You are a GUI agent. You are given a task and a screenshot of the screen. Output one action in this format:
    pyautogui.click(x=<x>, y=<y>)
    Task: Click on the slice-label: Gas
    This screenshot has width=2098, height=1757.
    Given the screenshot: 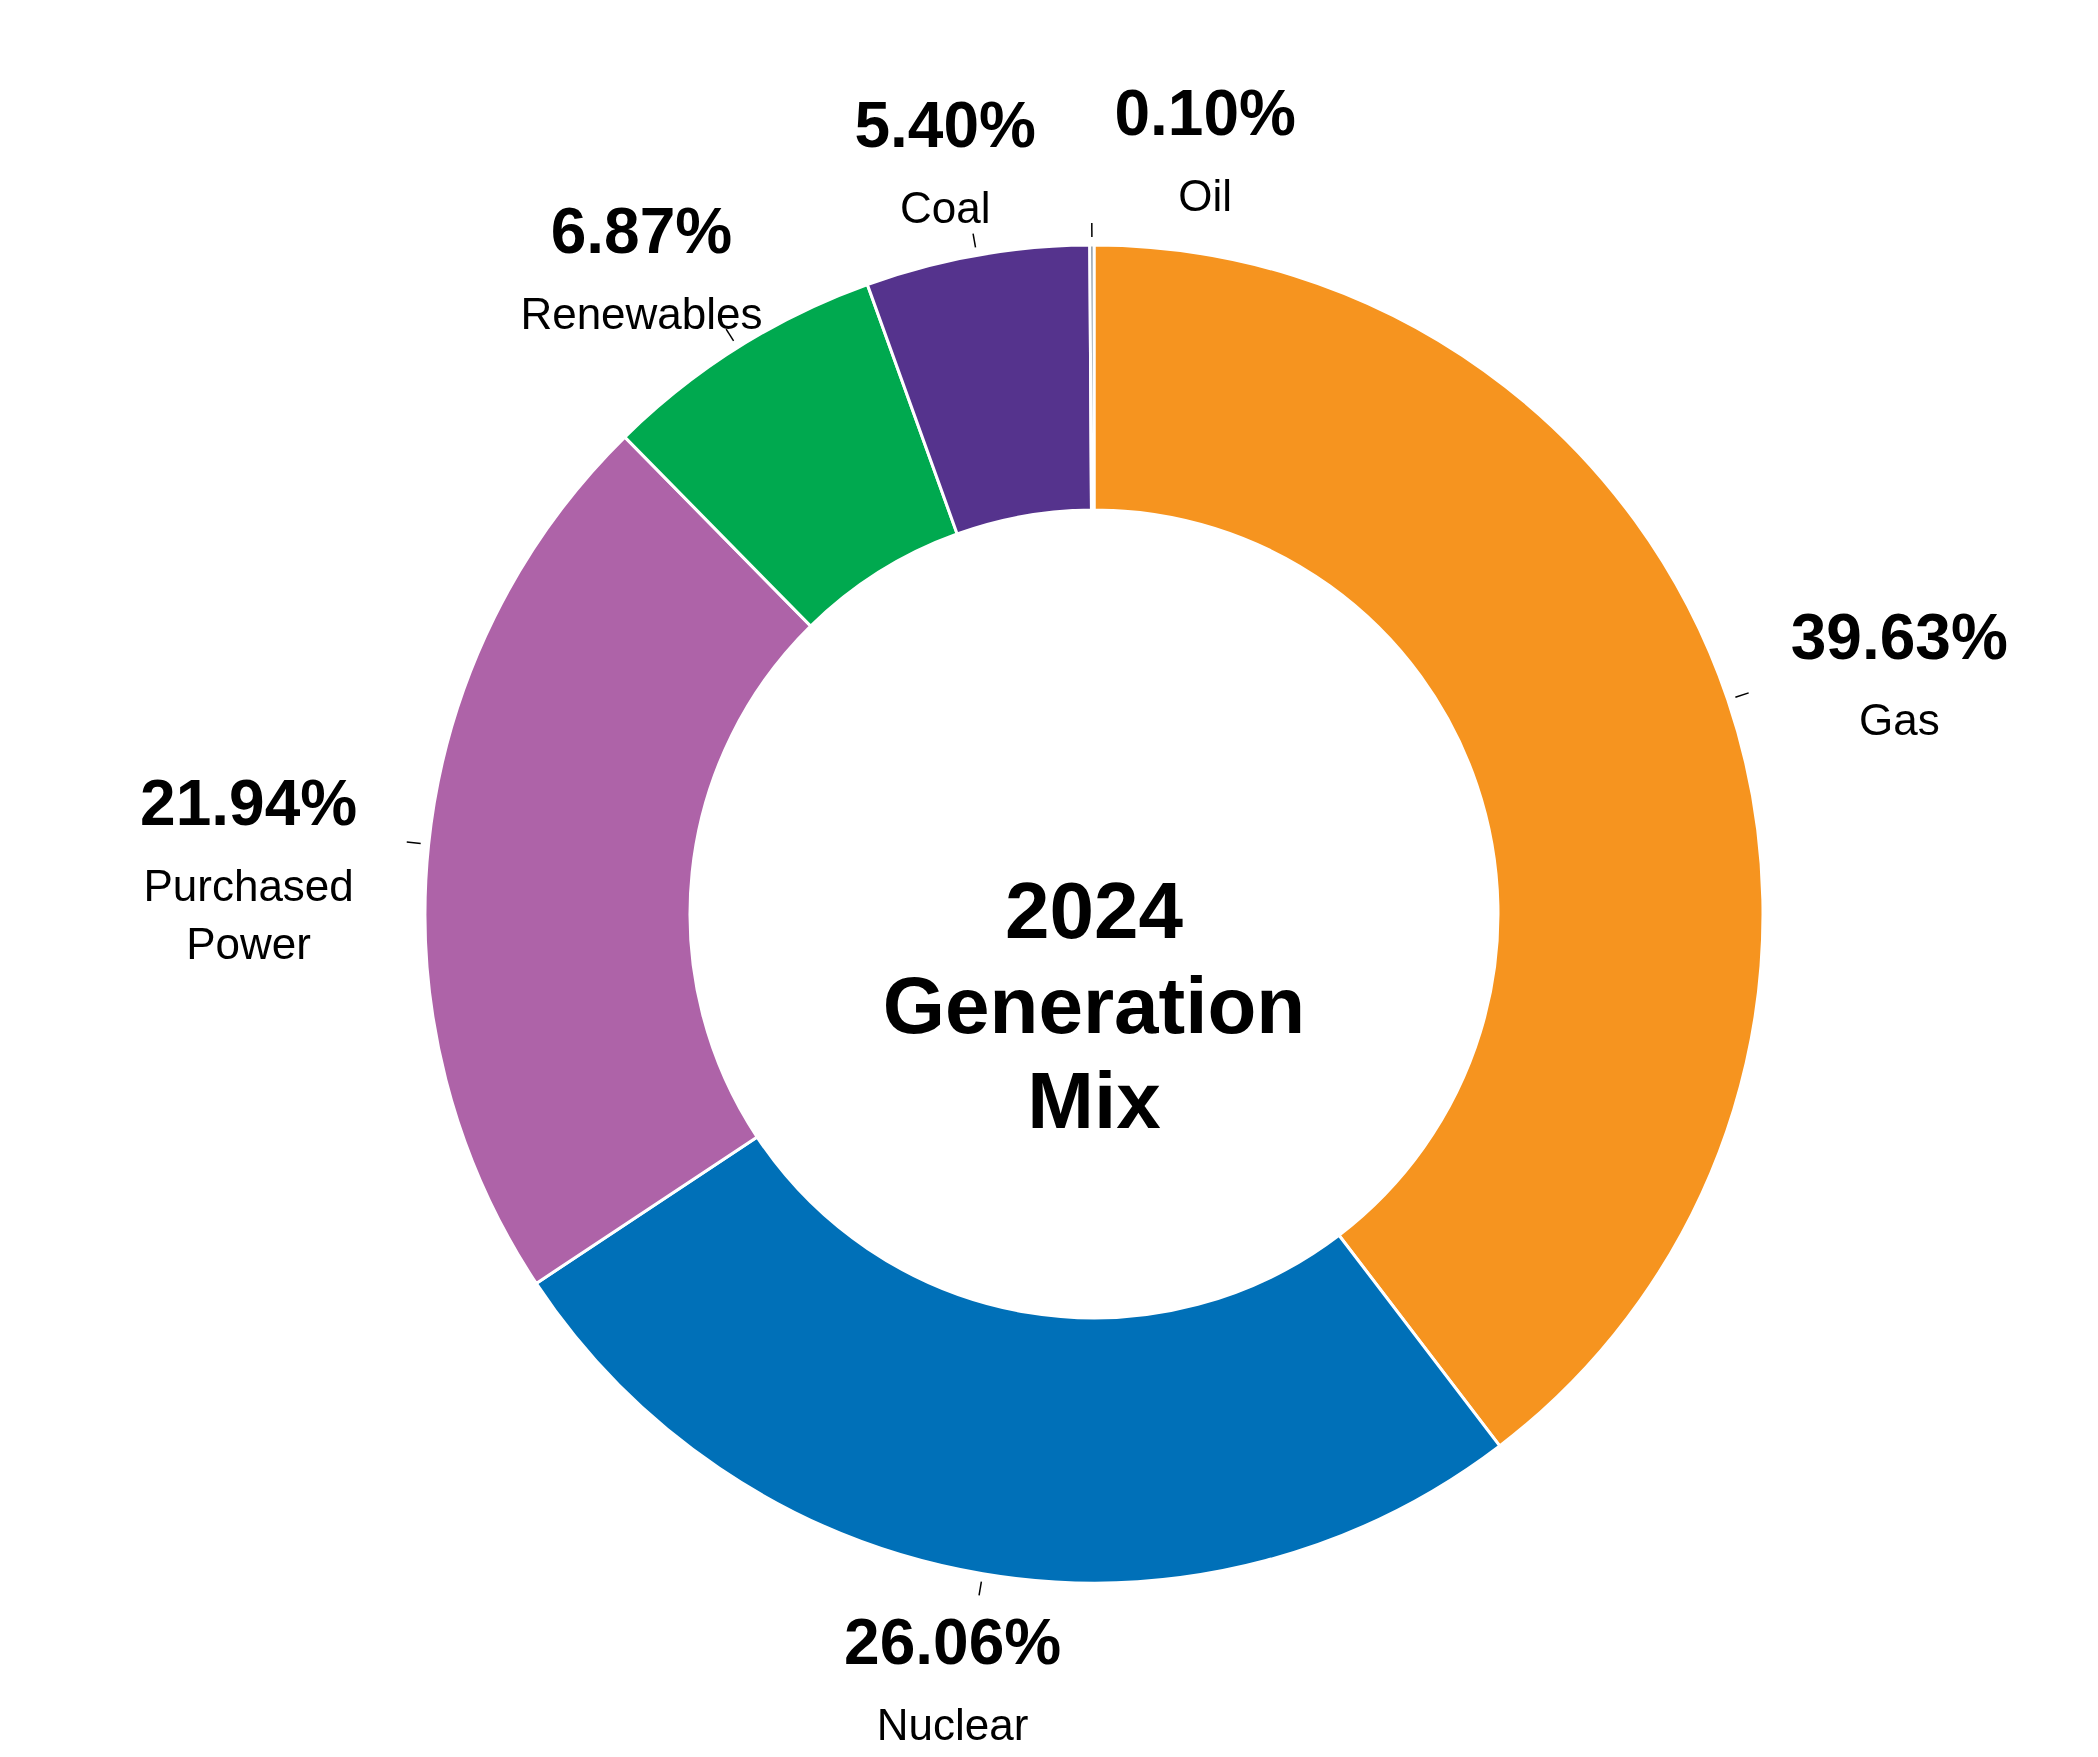 What is the action you would take?
    pyautogui.click(x=1899, y=719)
    